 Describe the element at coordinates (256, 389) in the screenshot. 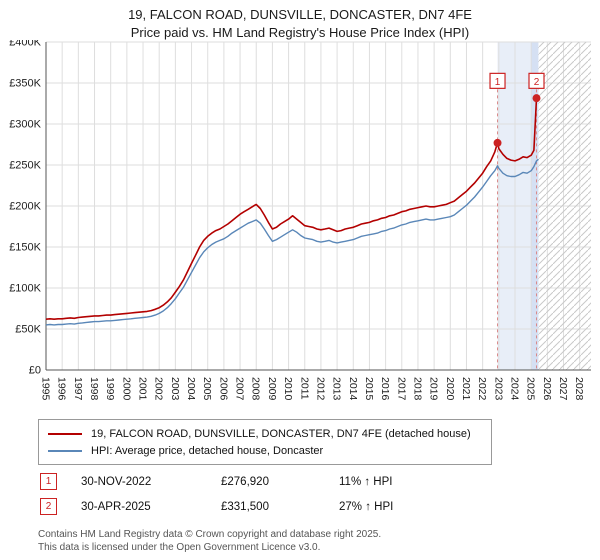

I see `svg-text: 2008` at that location.